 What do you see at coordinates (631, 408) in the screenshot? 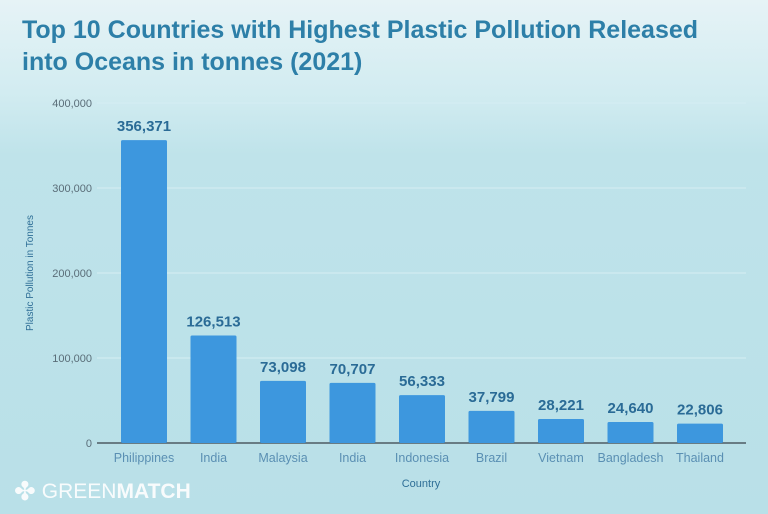
I see `data-label: 24,640` at bounding box center [631, 408].